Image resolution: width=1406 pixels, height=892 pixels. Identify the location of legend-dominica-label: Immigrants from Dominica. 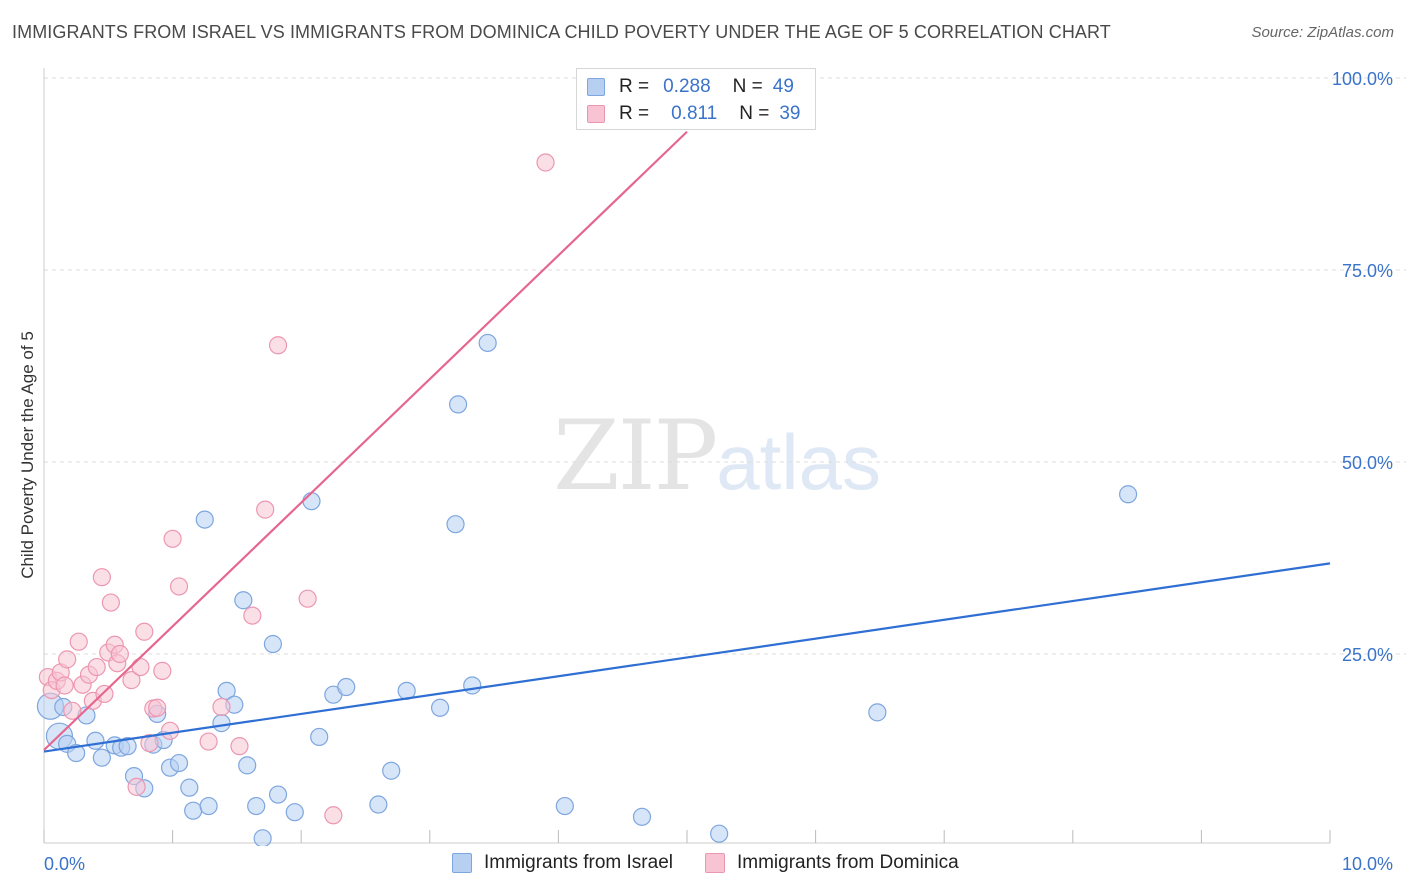
(847, 862).